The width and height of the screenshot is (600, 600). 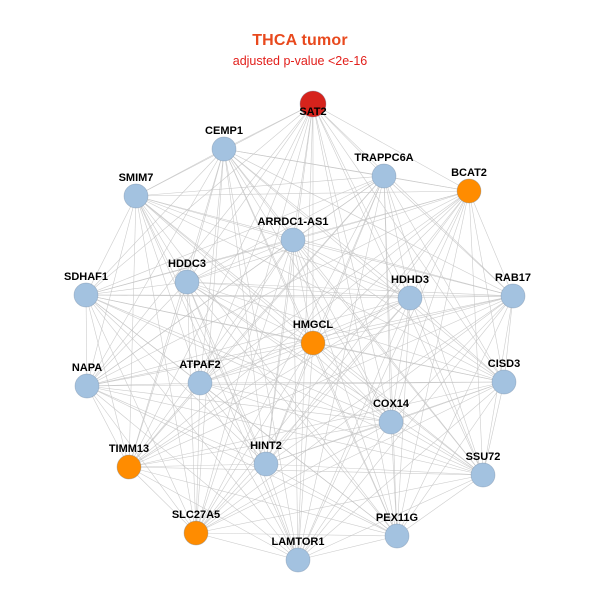 What do you see at coordinates (187, 282) in the screenshot?
I see `node-hddc3` at bounding box center [187, 282].